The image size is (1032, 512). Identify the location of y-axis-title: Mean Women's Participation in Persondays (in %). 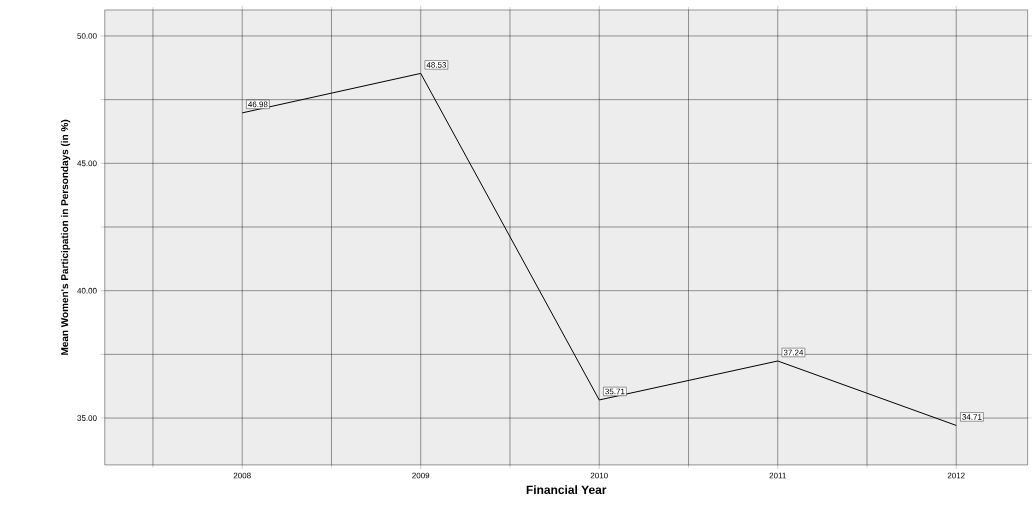
(65, 237).